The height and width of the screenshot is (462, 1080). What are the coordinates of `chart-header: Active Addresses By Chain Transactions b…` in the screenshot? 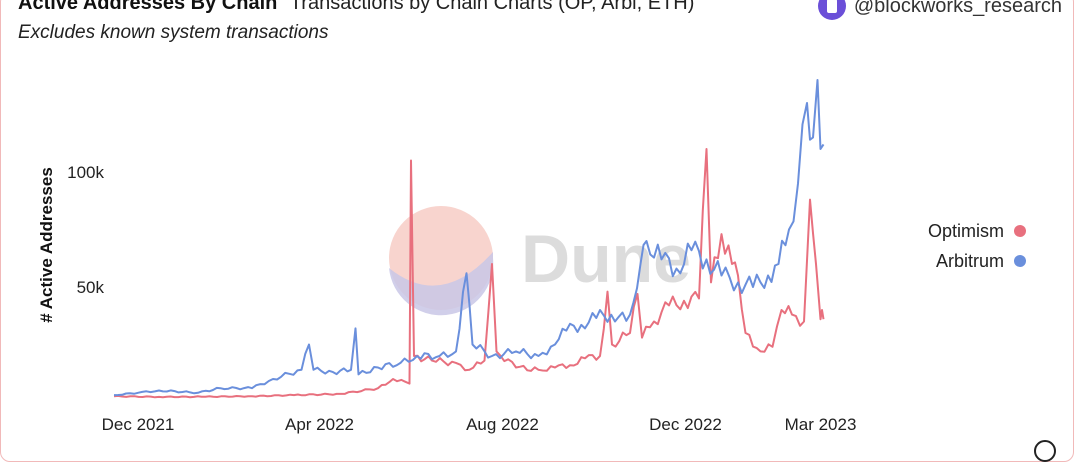 It's located at (356, 7).